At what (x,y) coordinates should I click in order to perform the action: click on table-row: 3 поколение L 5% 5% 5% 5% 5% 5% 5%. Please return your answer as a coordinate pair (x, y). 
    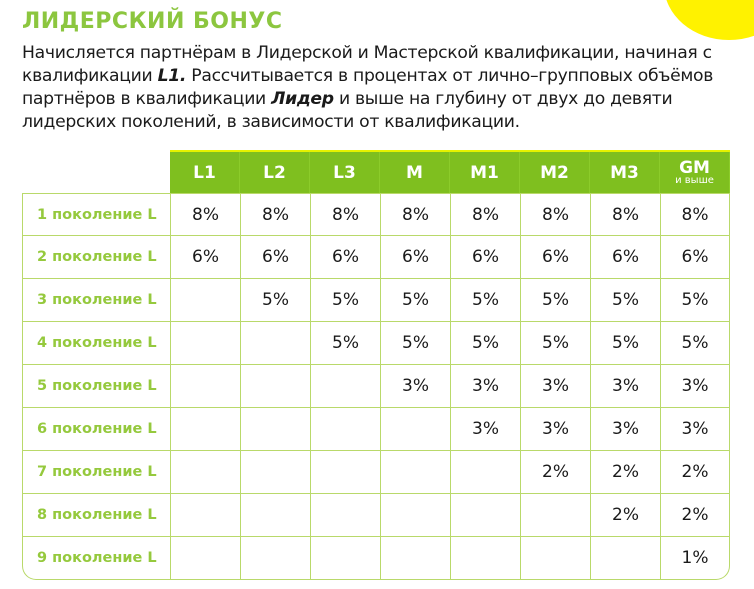
    Looking at the image, I should click on (376, 300).